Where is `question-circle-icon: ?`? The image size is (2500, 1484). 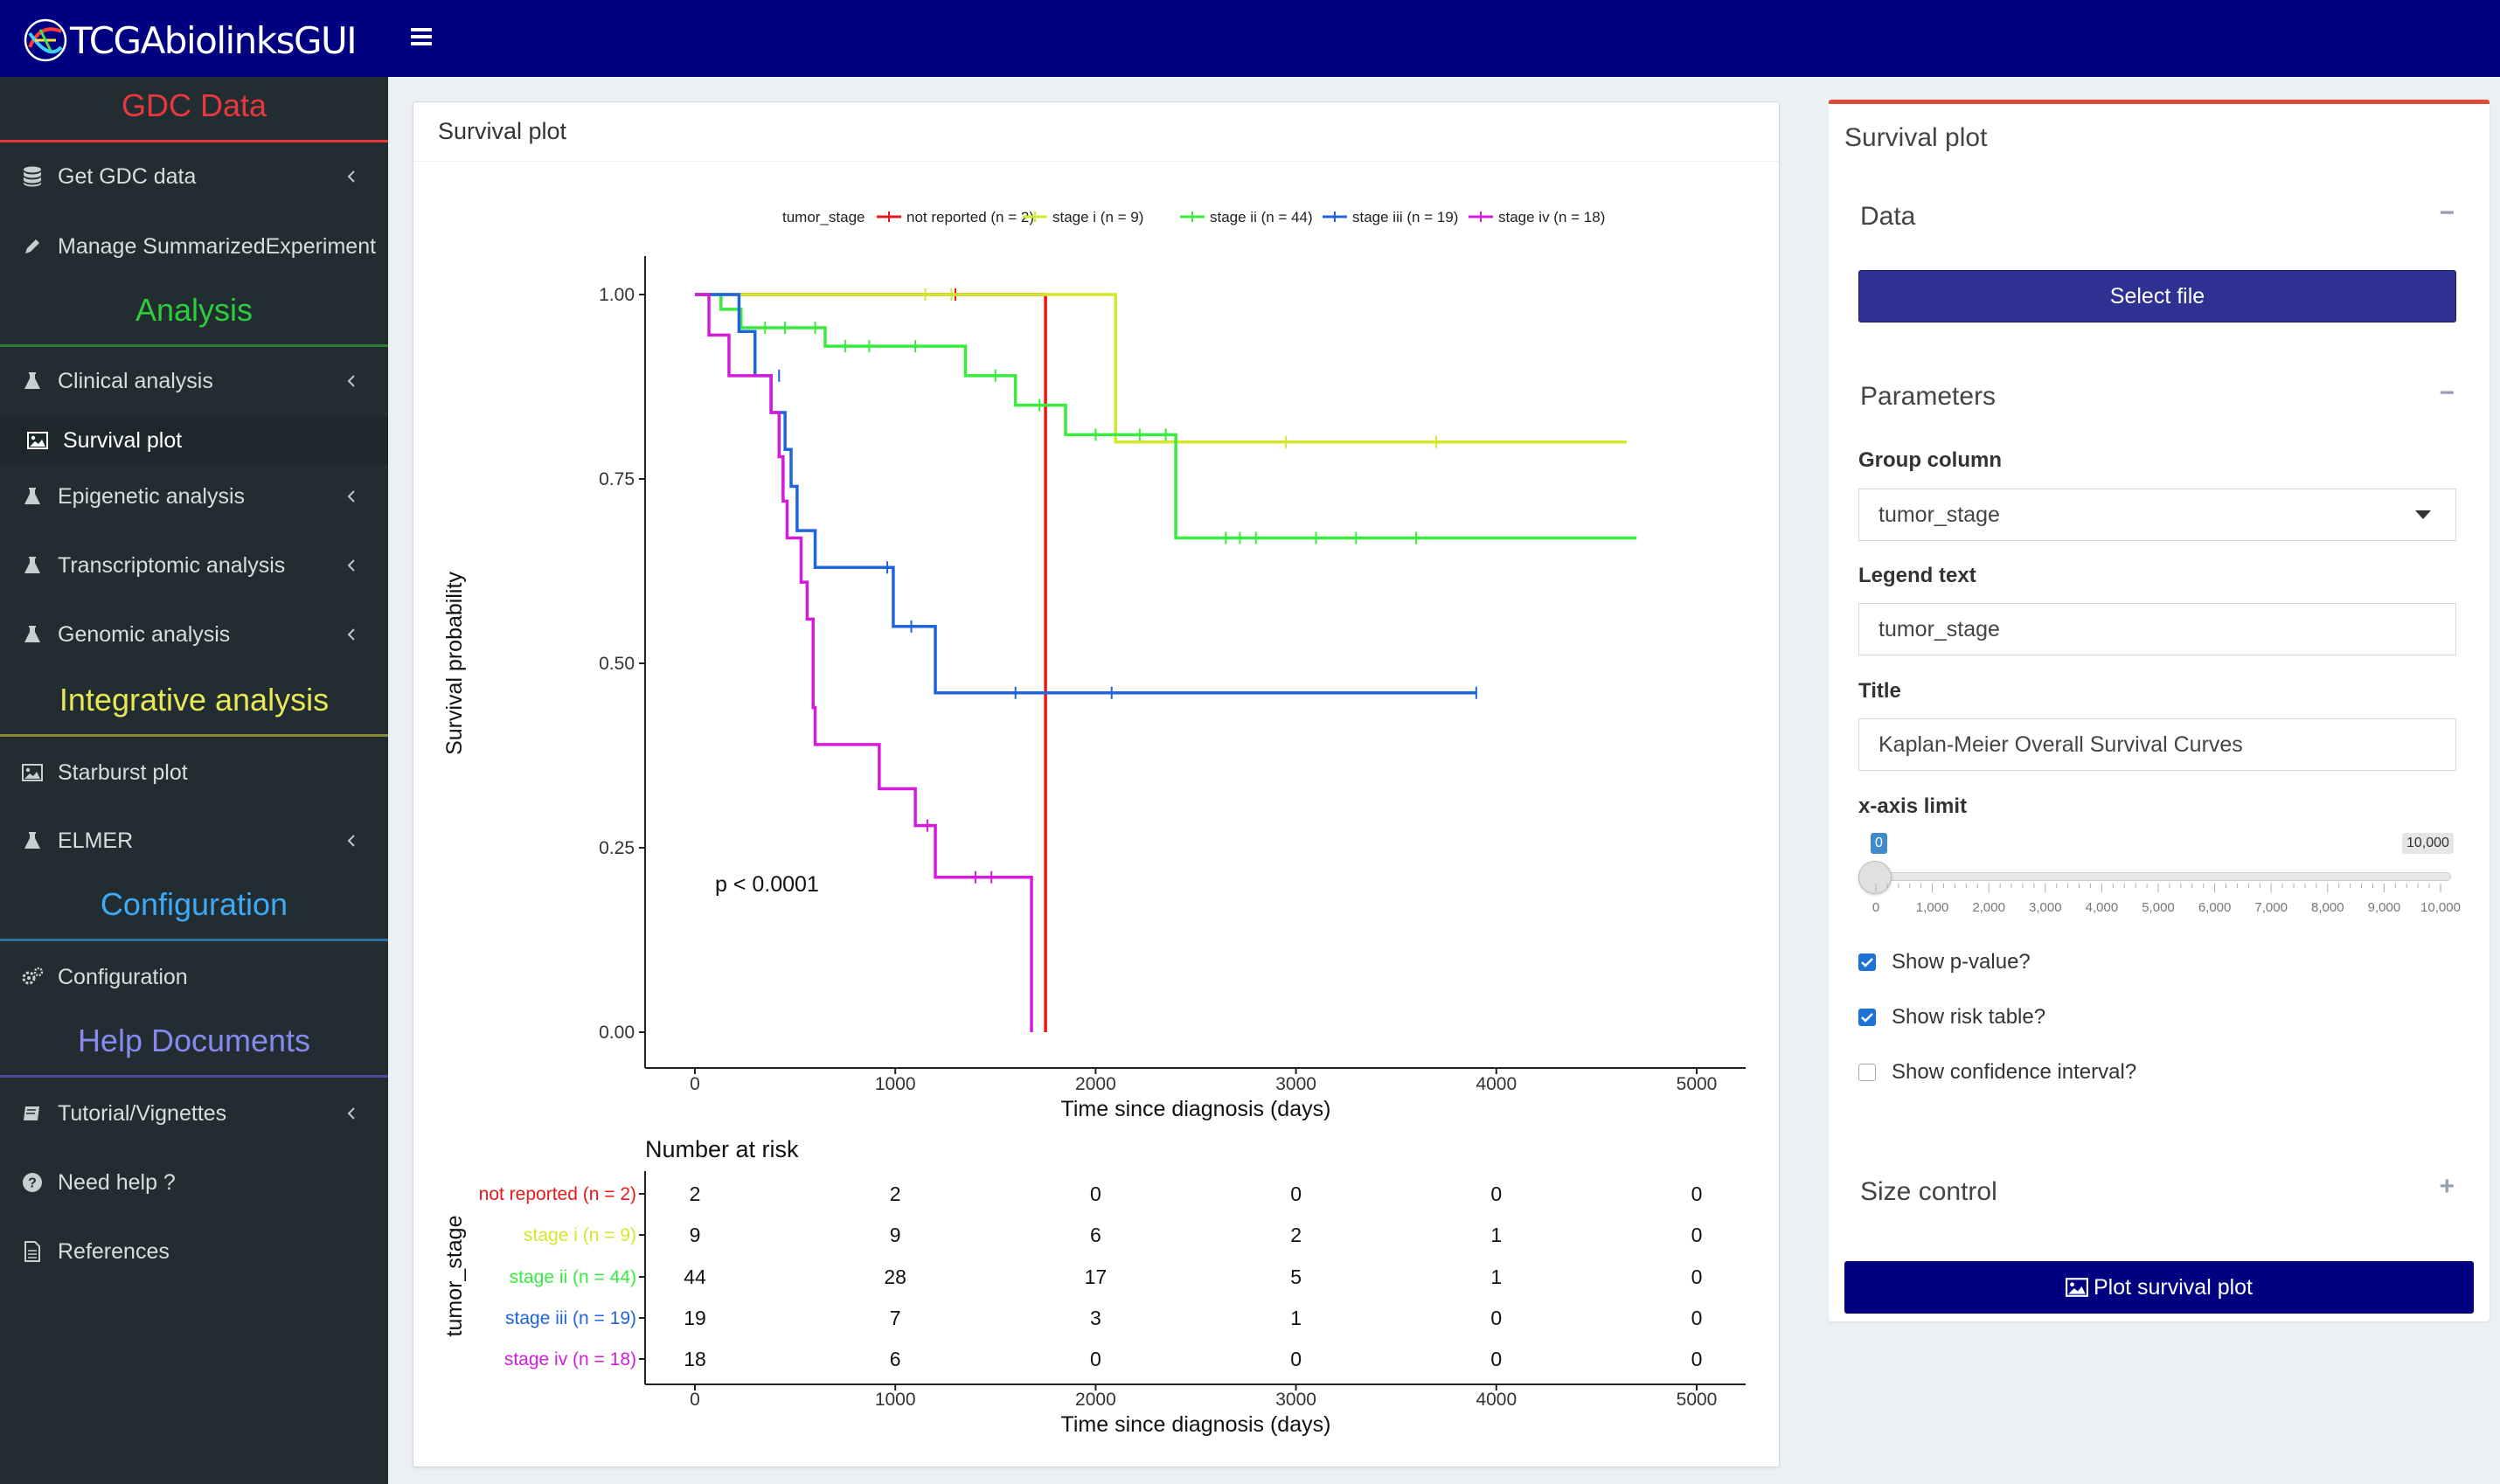
question-circle-icon: ? is located at coordinates (32, 1182).